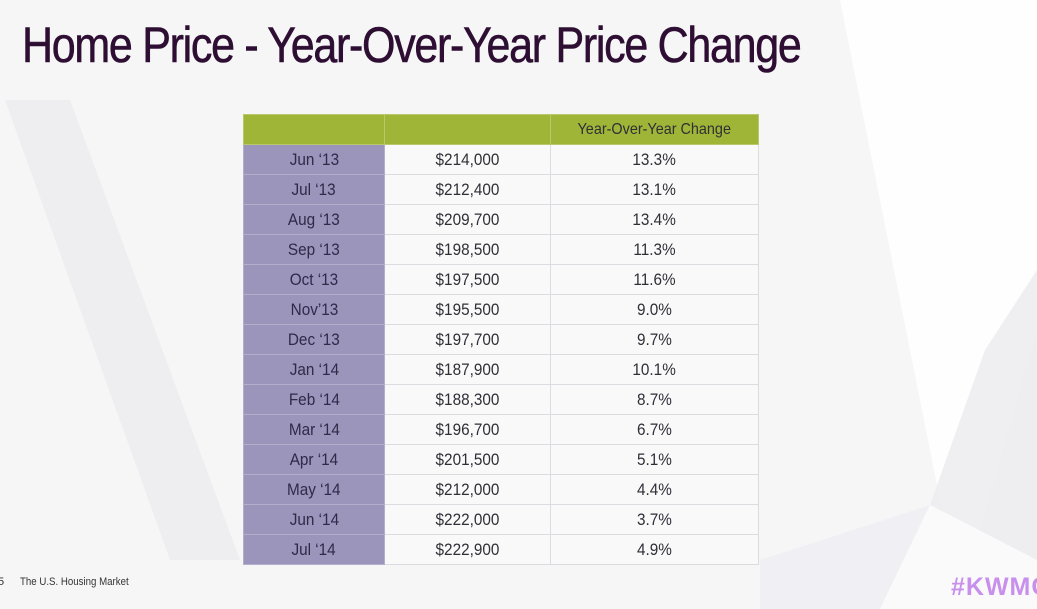  I want to click on change-value: 3.7%, so click(654, 519).